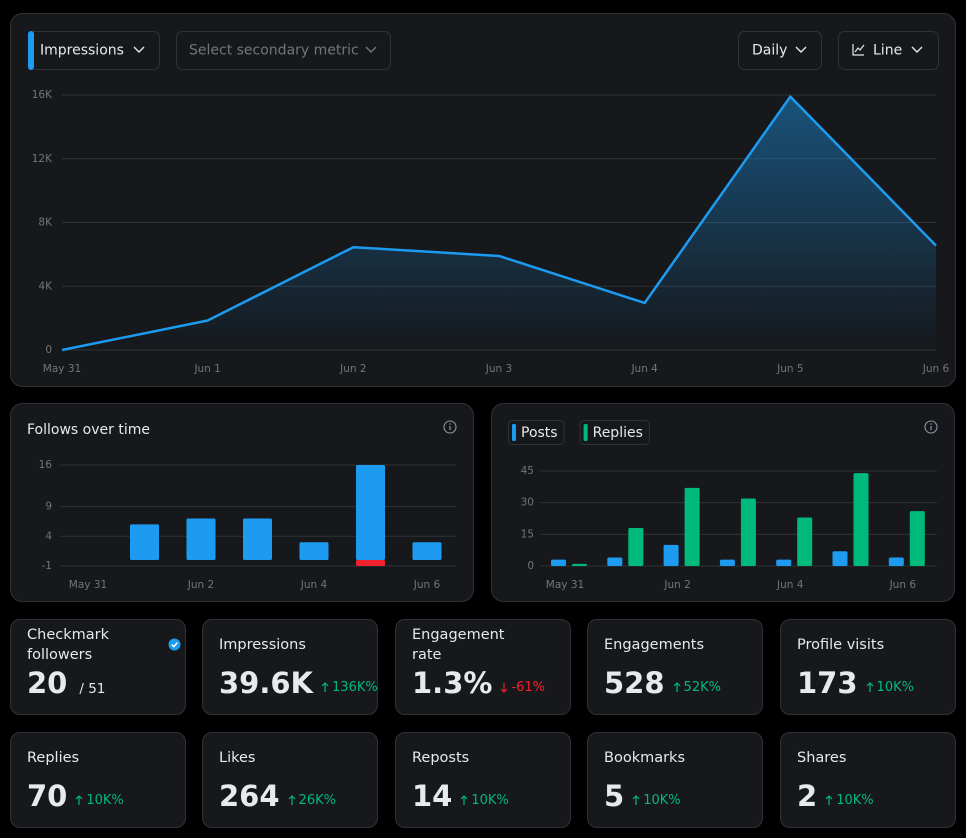  Describe the element at coordinates (634, 683) in the screenshot. I see `stat-value: 528` at that location.